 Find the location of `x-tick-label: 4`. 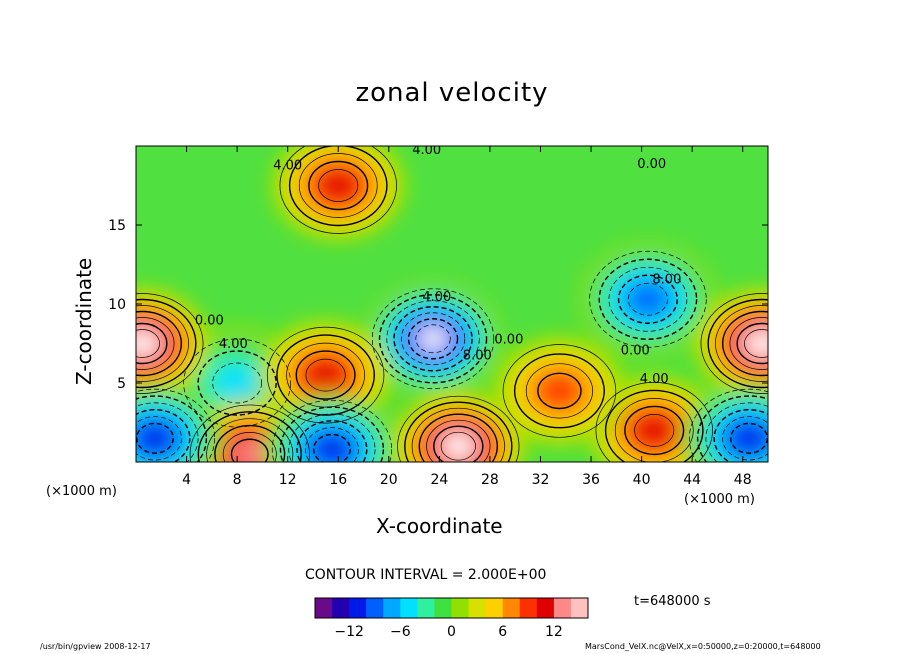

x-tick-label: 4 is located at coordinates (186, 480).